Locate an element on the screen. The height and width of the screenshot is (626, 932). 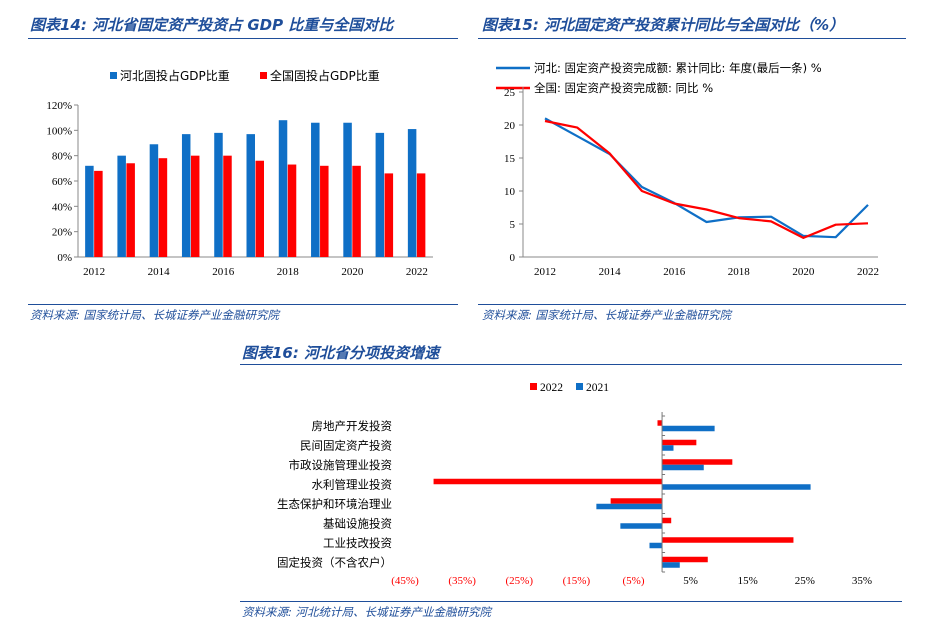
category-label: 固定投资（不含农户） is located at coordinates (334, 562).